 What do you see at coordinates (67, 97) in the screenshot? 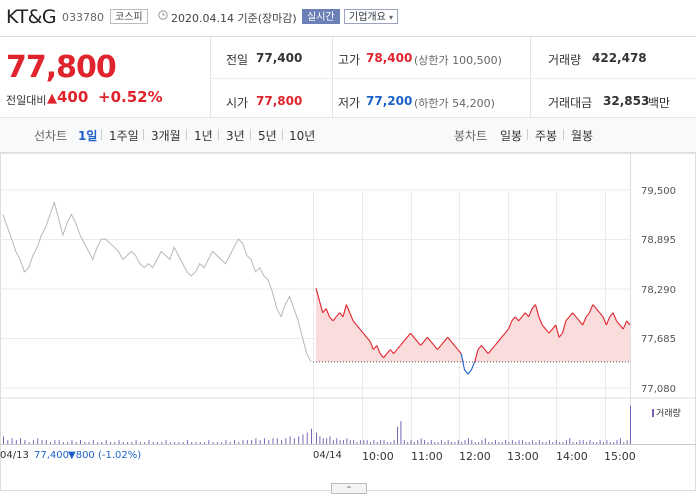
I see `change-value: ▲400` at bounding box center [67, 97].